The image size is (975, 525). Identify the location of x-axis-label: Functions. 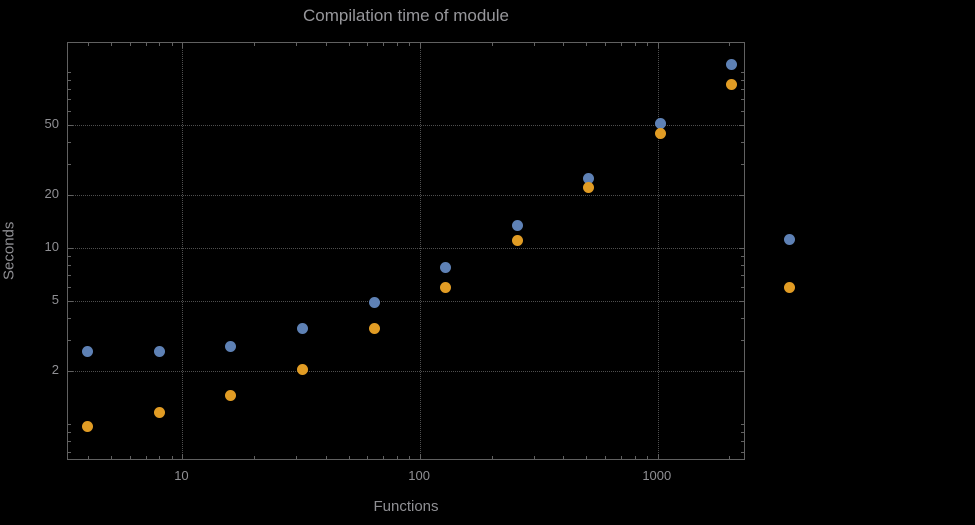
(406, 506).